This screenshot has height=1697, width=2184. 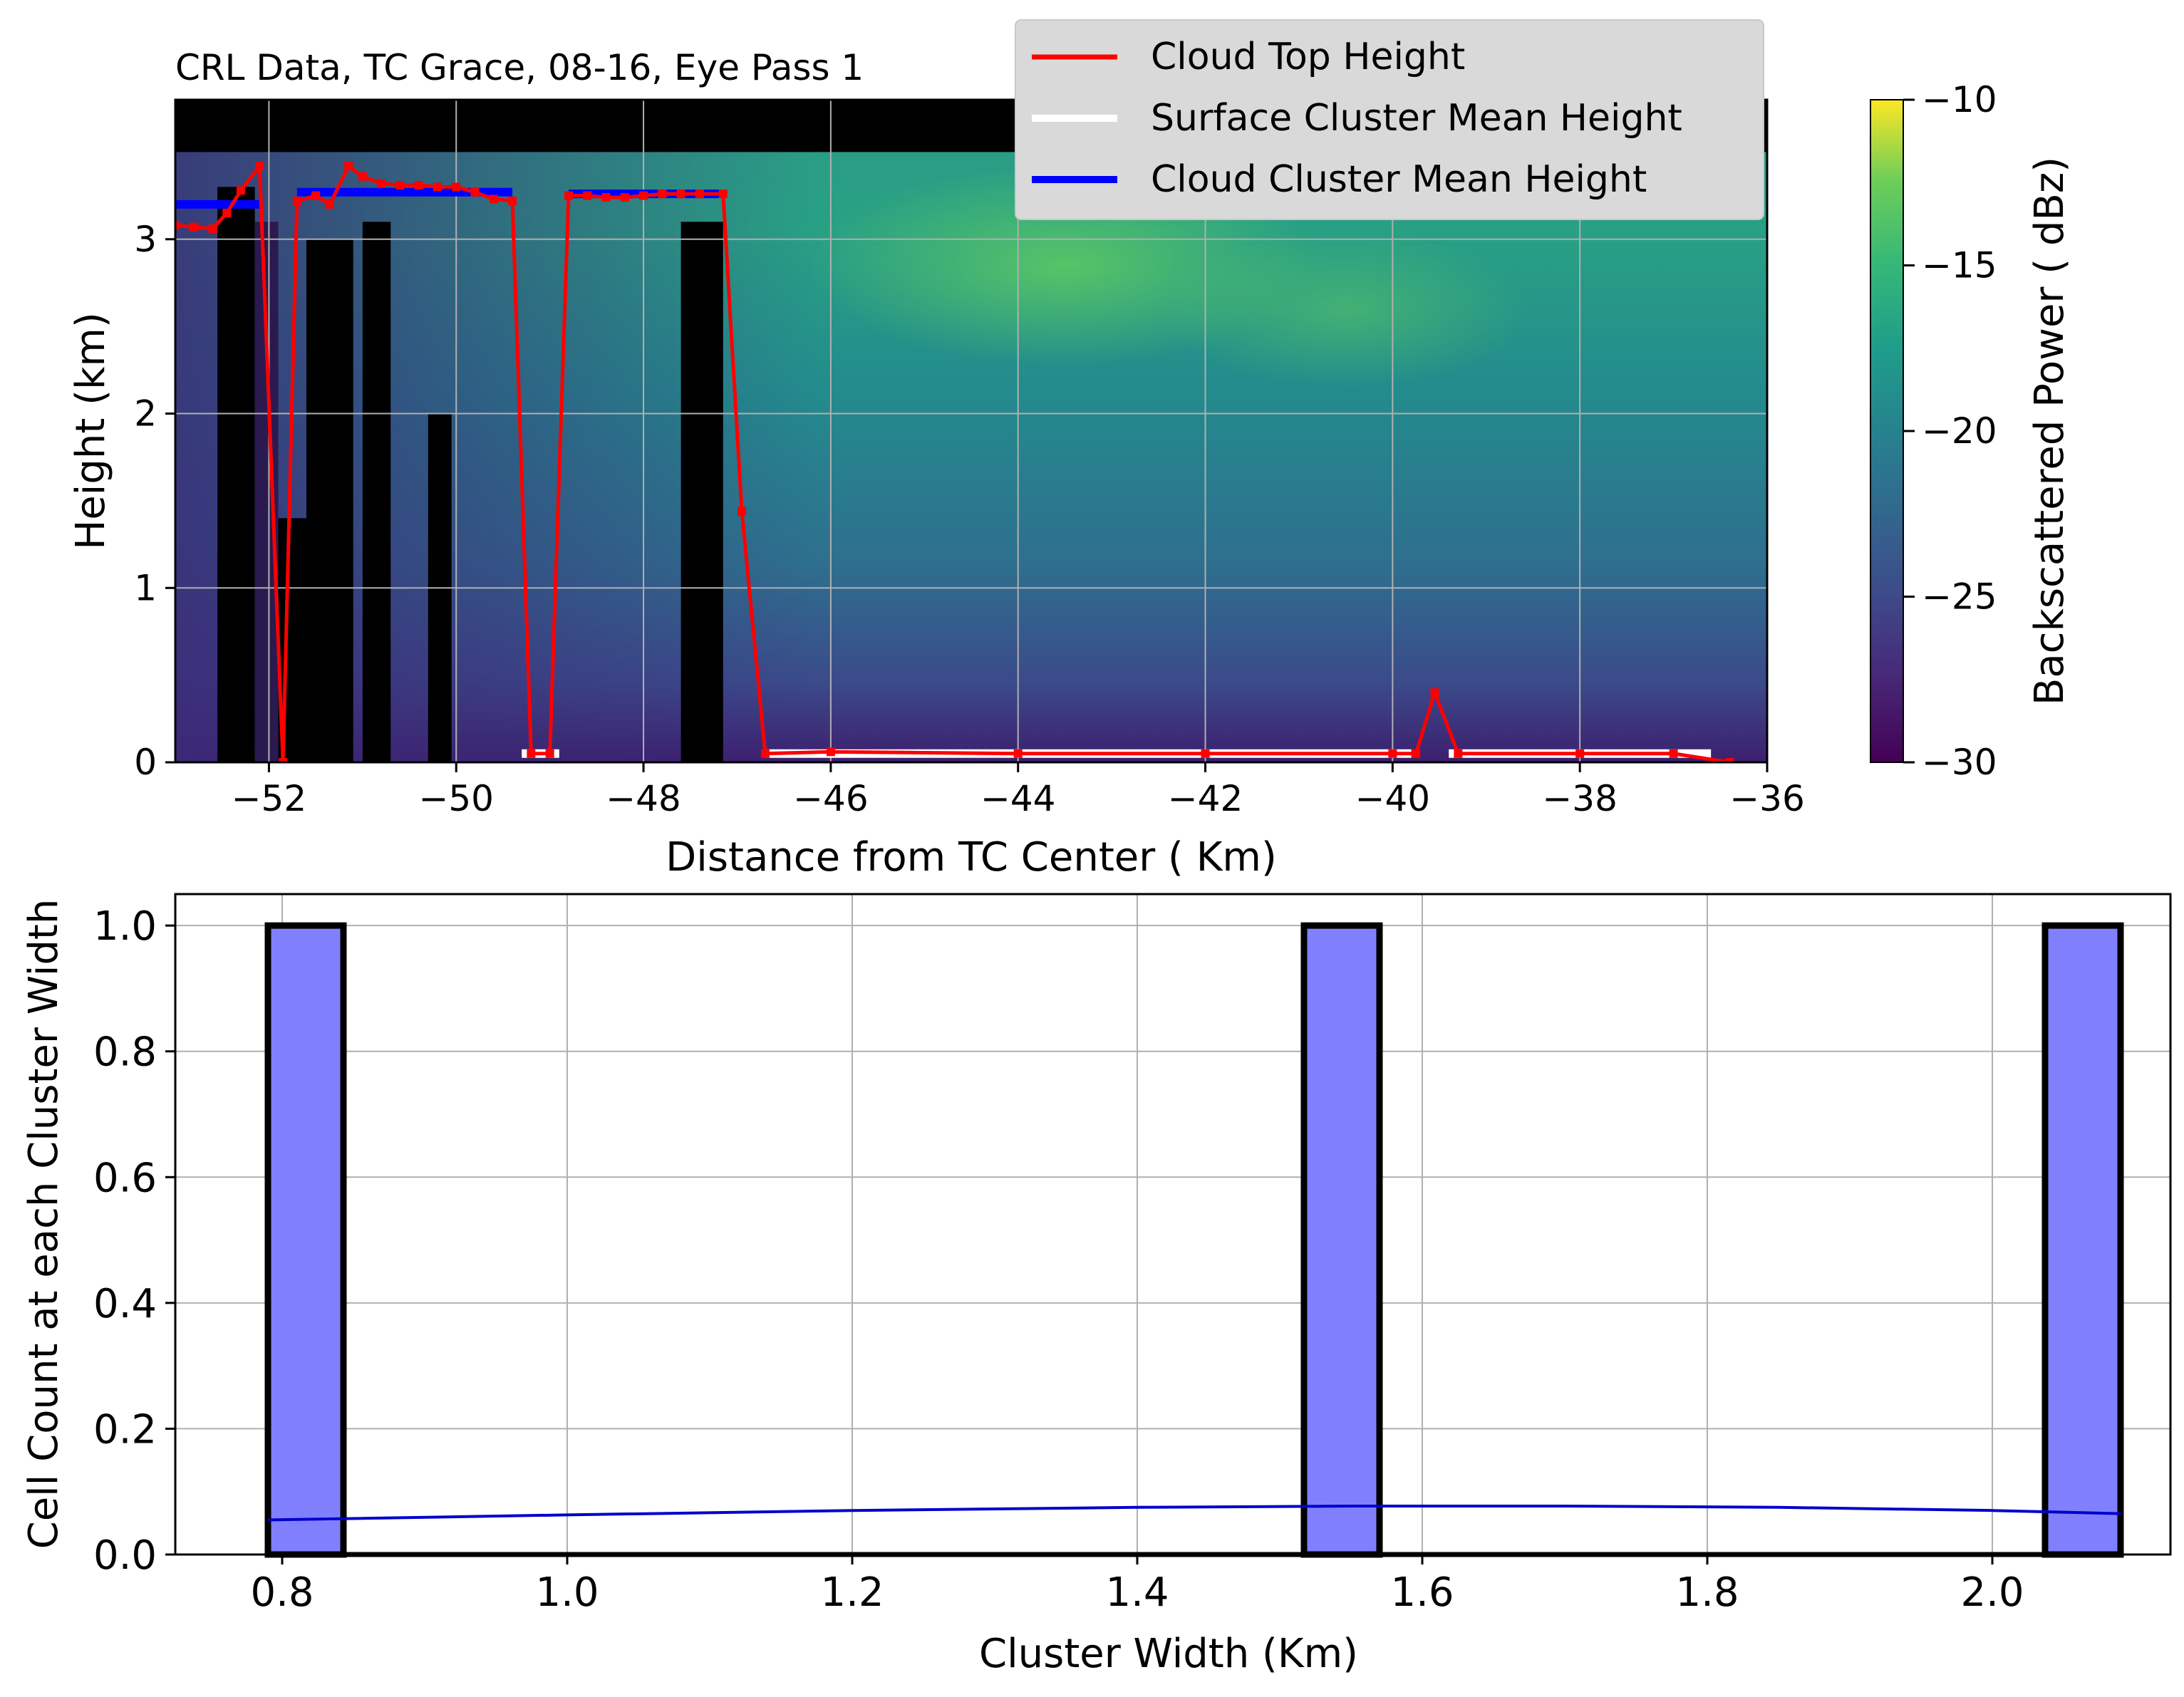 What do you see at coordinates (1308, 57) in the screenshot?
I see `legend-label-cloud-top: Cloud Top Height` at bounding box center [1308, 57].